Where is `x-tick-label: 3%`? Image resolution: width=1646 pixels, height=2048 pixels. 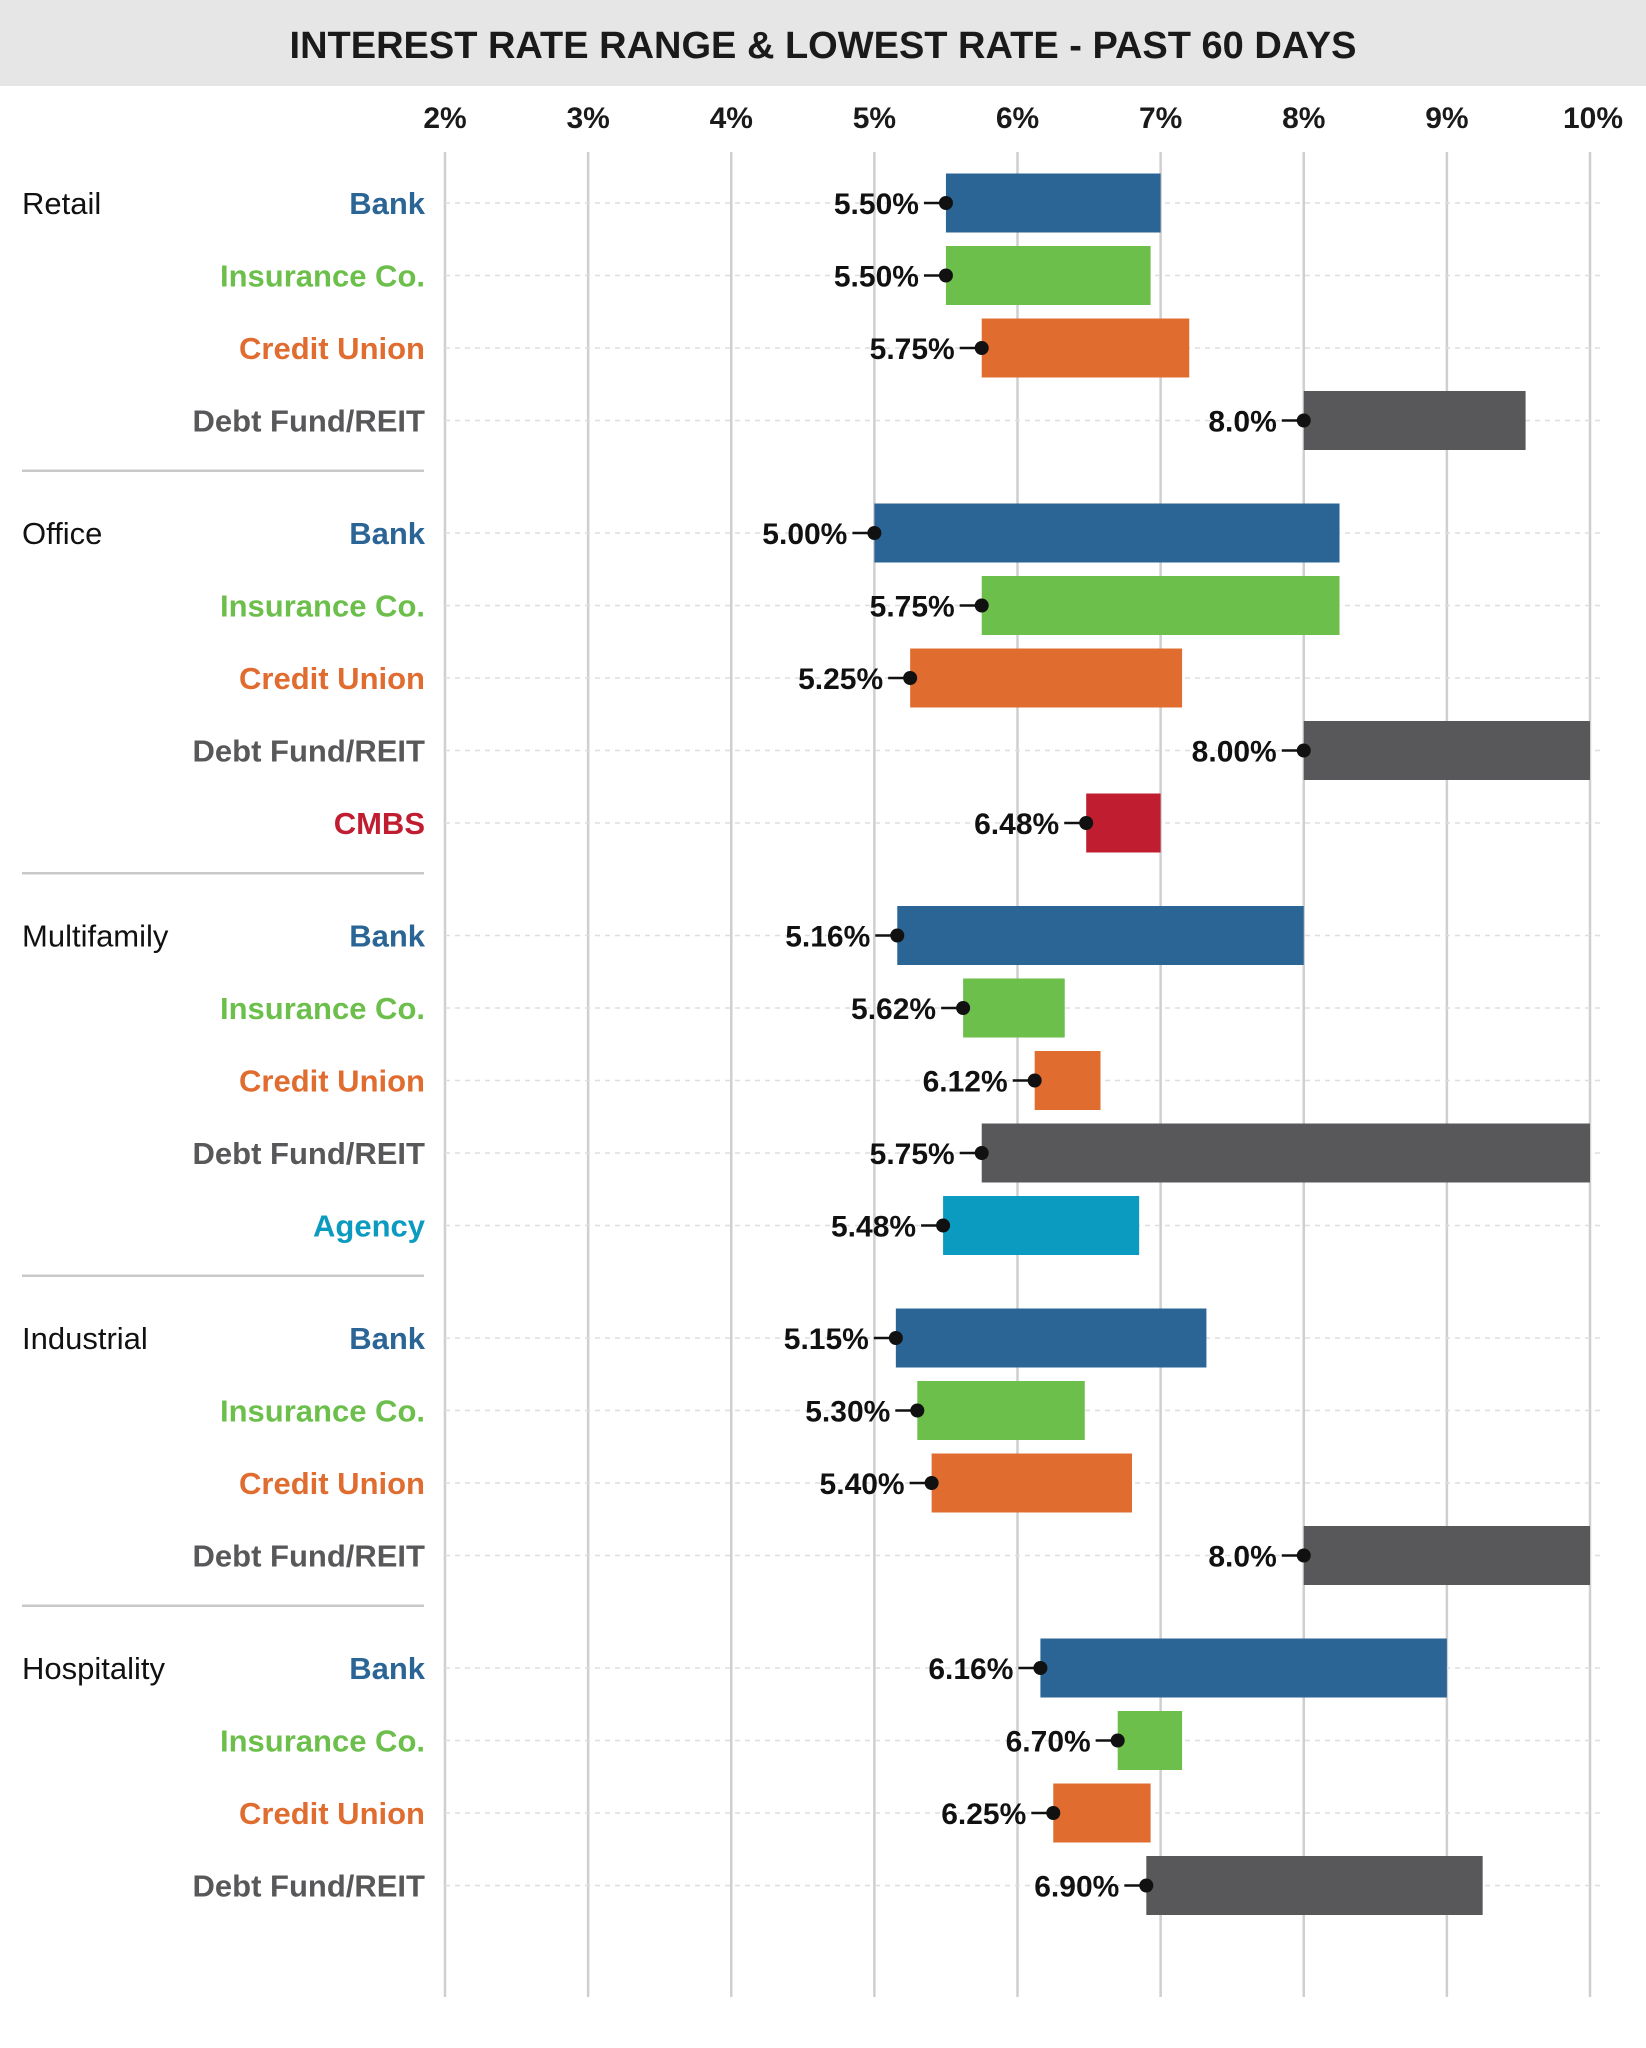
x-tick-label: 3% is located at coordinates (587, 118).